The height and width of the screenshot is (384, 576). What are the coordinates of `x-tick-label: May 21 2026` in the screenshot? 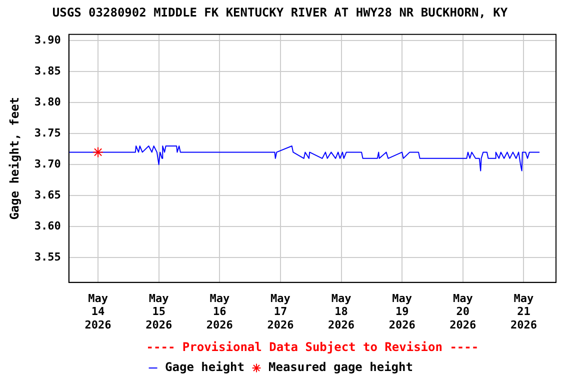 It's located at (524, 312).